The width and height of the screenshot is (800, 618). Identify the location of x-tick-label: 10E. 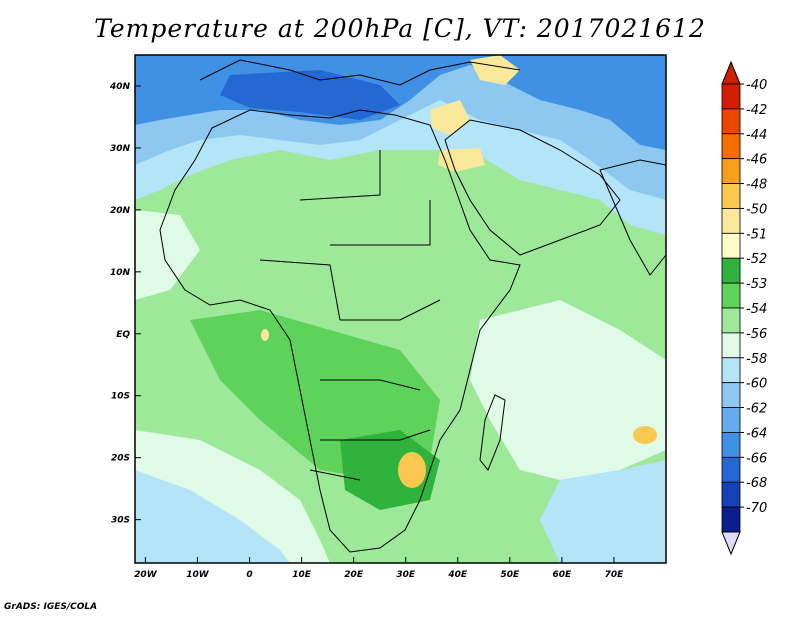
(302, 575).